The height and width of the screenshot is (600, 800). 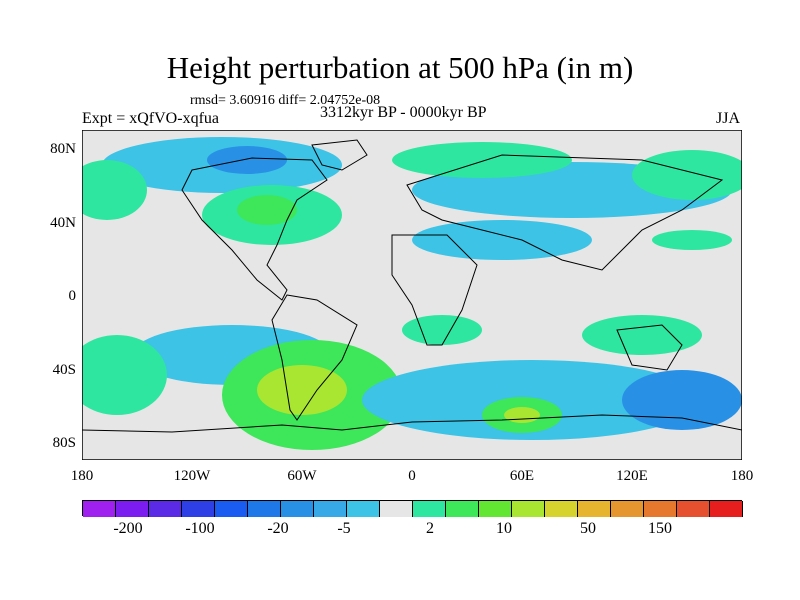 What do you see at coordinates (632, 476) in the screenshot?
I see `lon-tick-120e: 120E` at bounding box center [632, 476].